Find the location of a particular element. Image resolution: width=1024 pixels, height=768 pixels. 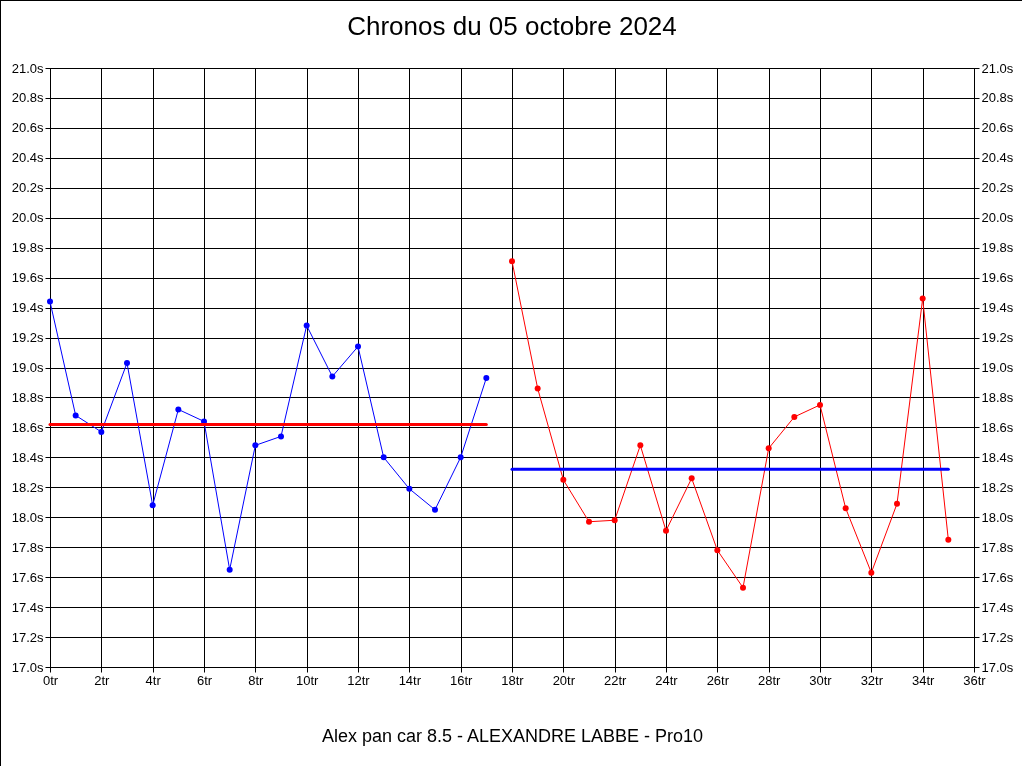

y-tick-label: 17.6s is located at coordinates (27, 577).